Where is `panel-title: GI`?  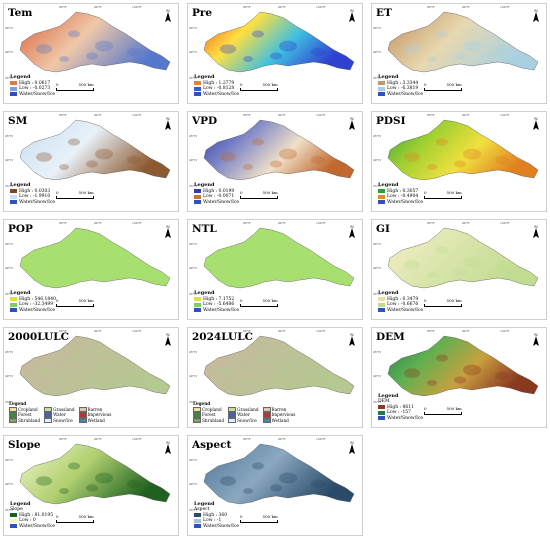
panel-title: GI is located at coordinates (383, 229).